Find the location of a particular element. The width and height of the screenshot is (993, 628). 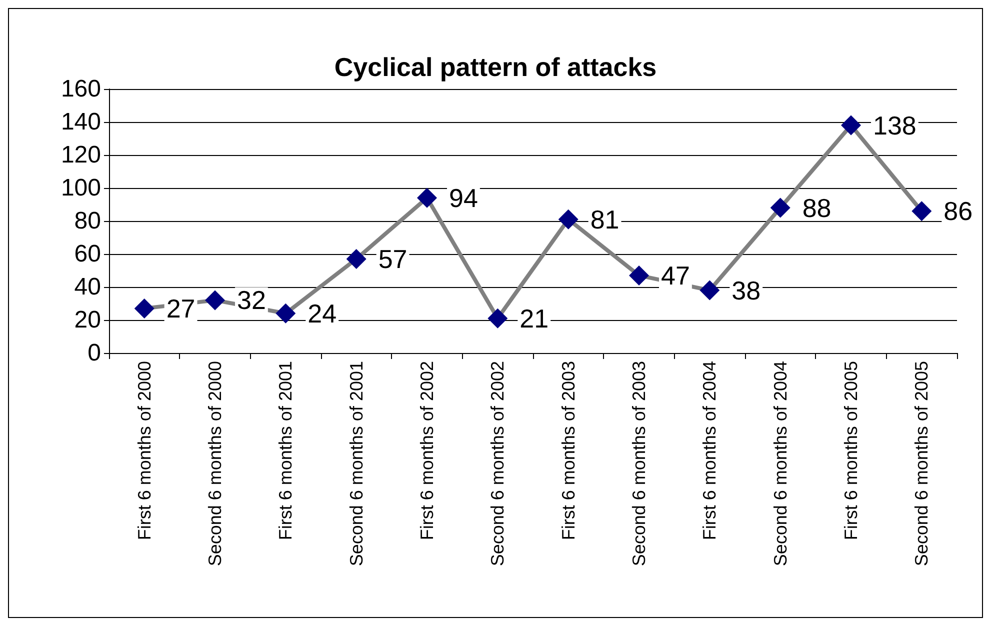

data-label: 138 is located at coordinates (894, 125).